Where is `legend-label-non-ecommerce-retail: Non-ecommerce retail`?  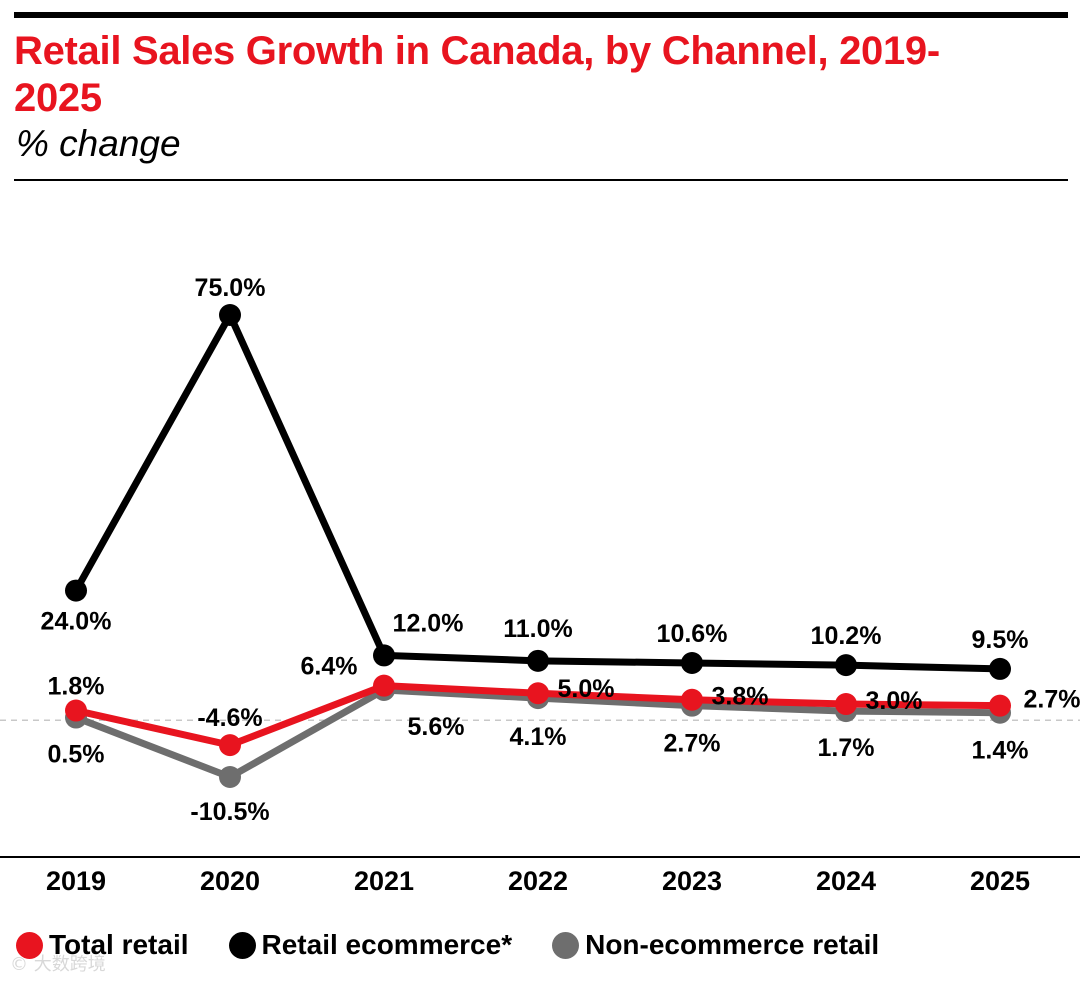 legend-label-non-ecommerce-retail: Non-ecommerce retail is located at coordinates (732, 944).